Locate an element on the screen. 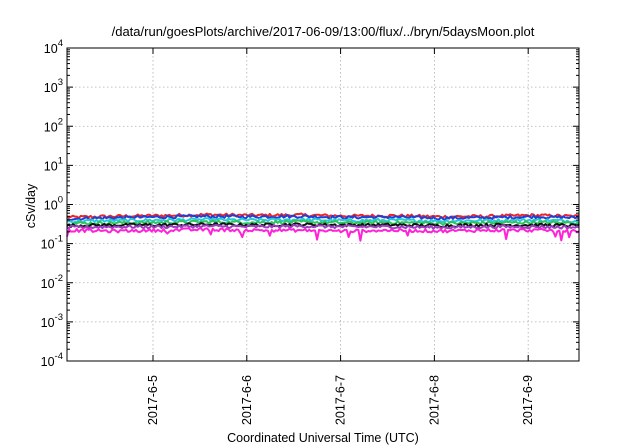 The image size is (640, 448). x-tick-label: 2017-6-7 is located at coordinates (341, 400).